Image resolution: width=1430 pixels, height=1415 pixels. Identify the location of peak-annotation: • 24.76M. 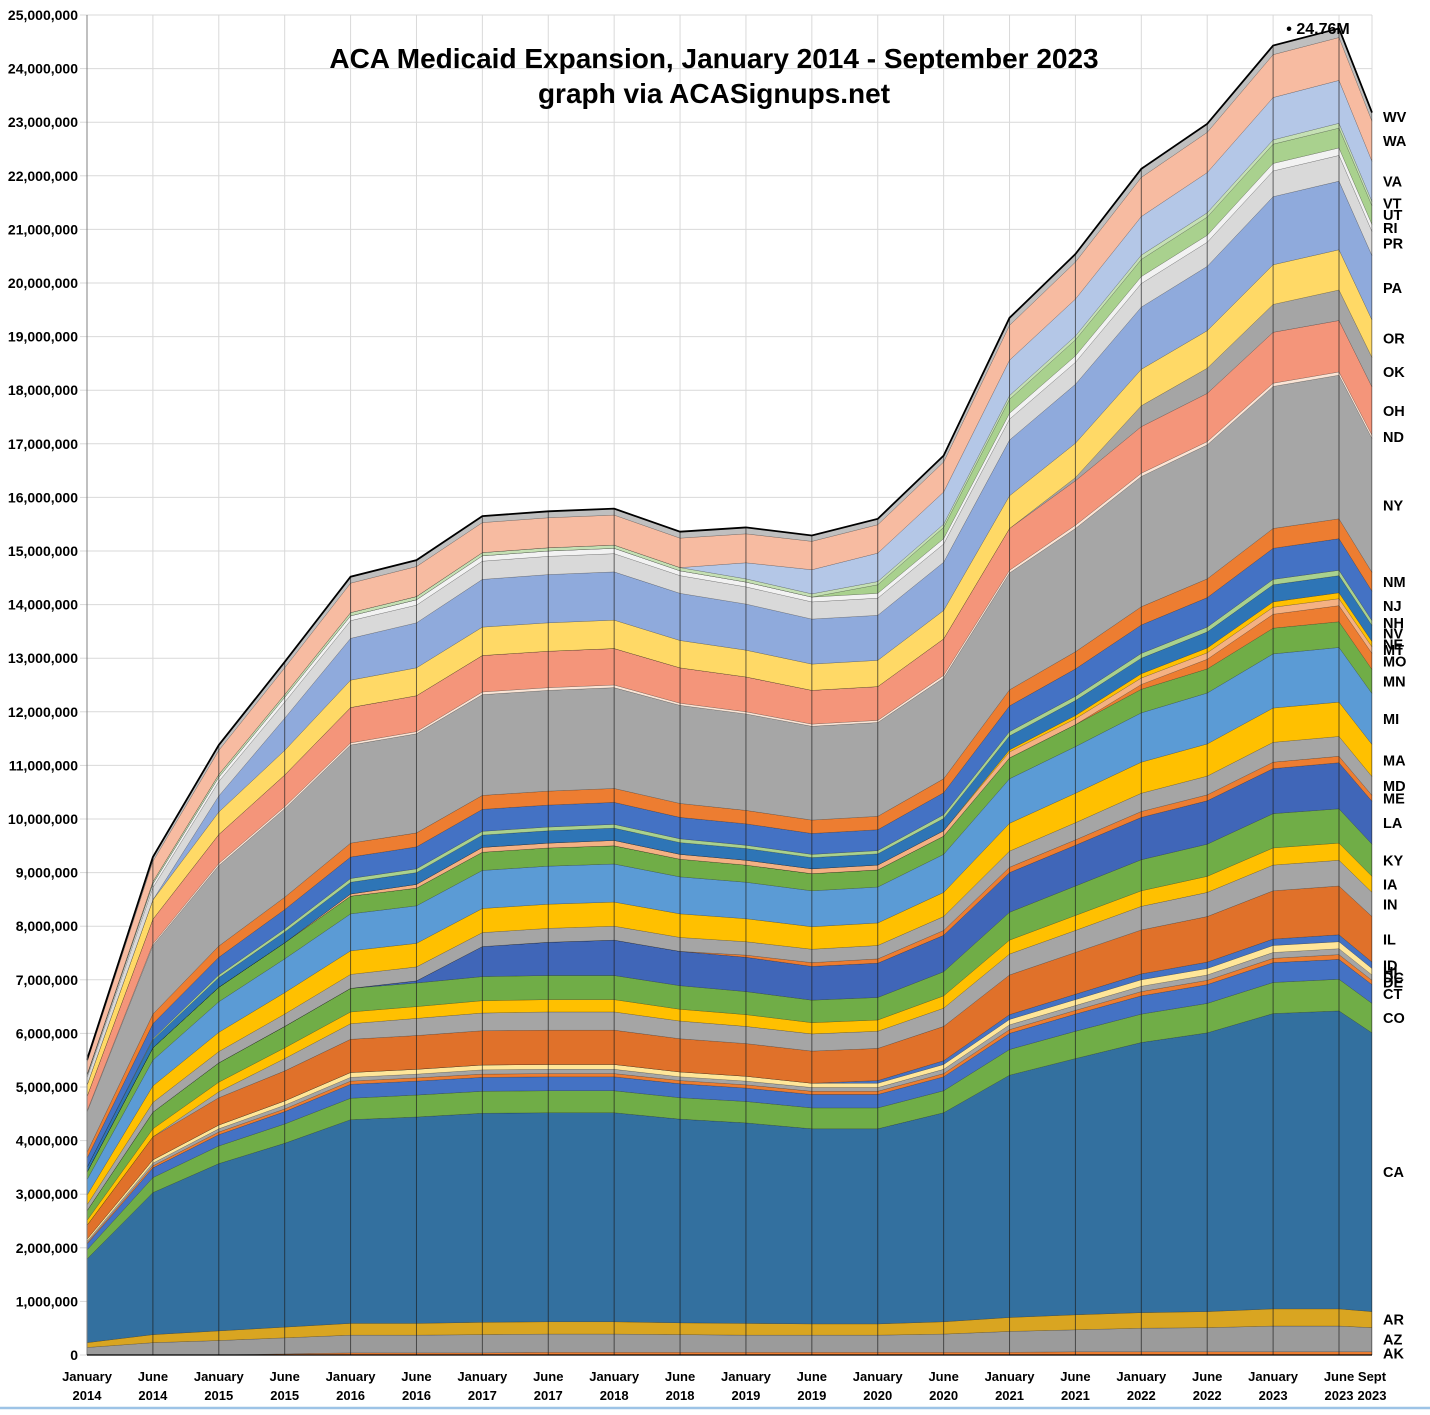
(1317, 29).